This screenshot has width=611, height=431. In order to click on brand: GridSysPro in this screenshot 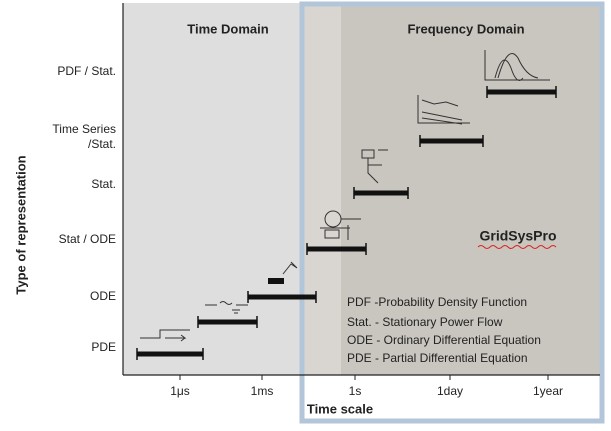, I will do `click(517, 236)`.